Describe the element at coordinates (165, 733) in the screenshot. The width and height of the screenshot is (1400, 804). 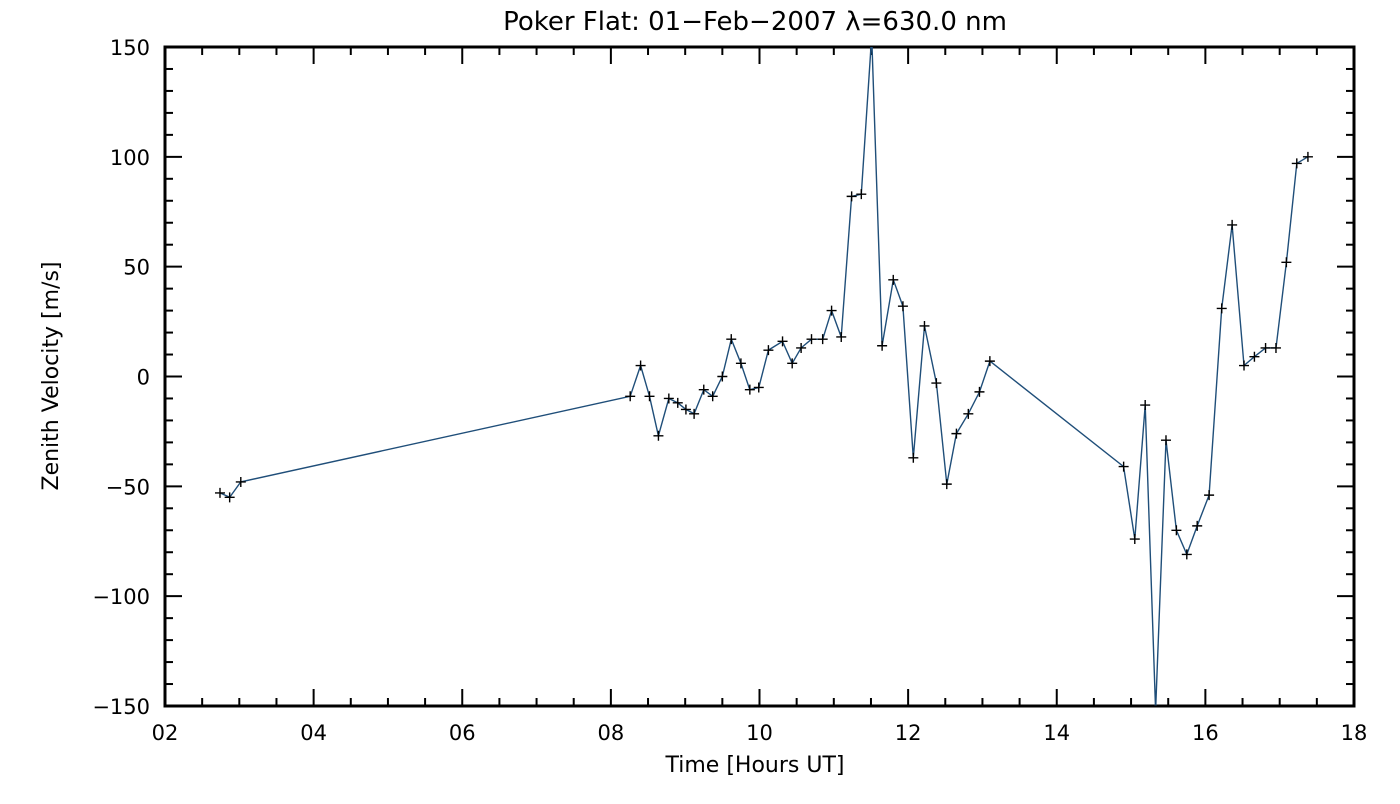
I see `x-tick-label: 02` at that location.